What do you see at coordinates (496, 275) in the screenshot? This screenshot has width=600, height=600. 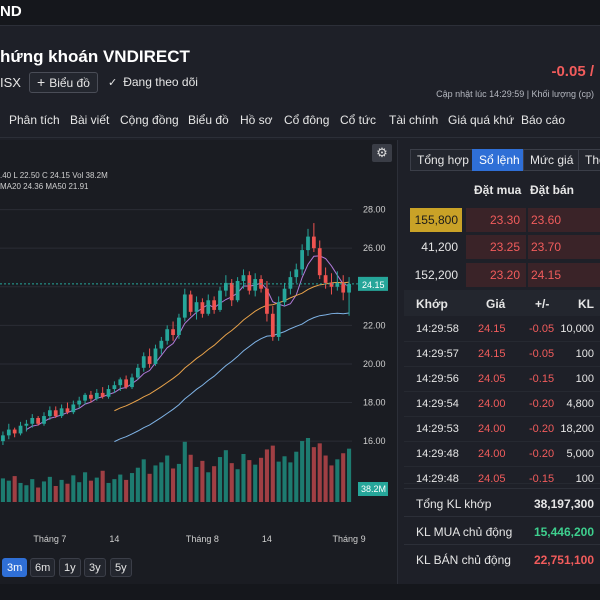 I see `orderbook-bid: 23.20` at bounding box center [496, 275].